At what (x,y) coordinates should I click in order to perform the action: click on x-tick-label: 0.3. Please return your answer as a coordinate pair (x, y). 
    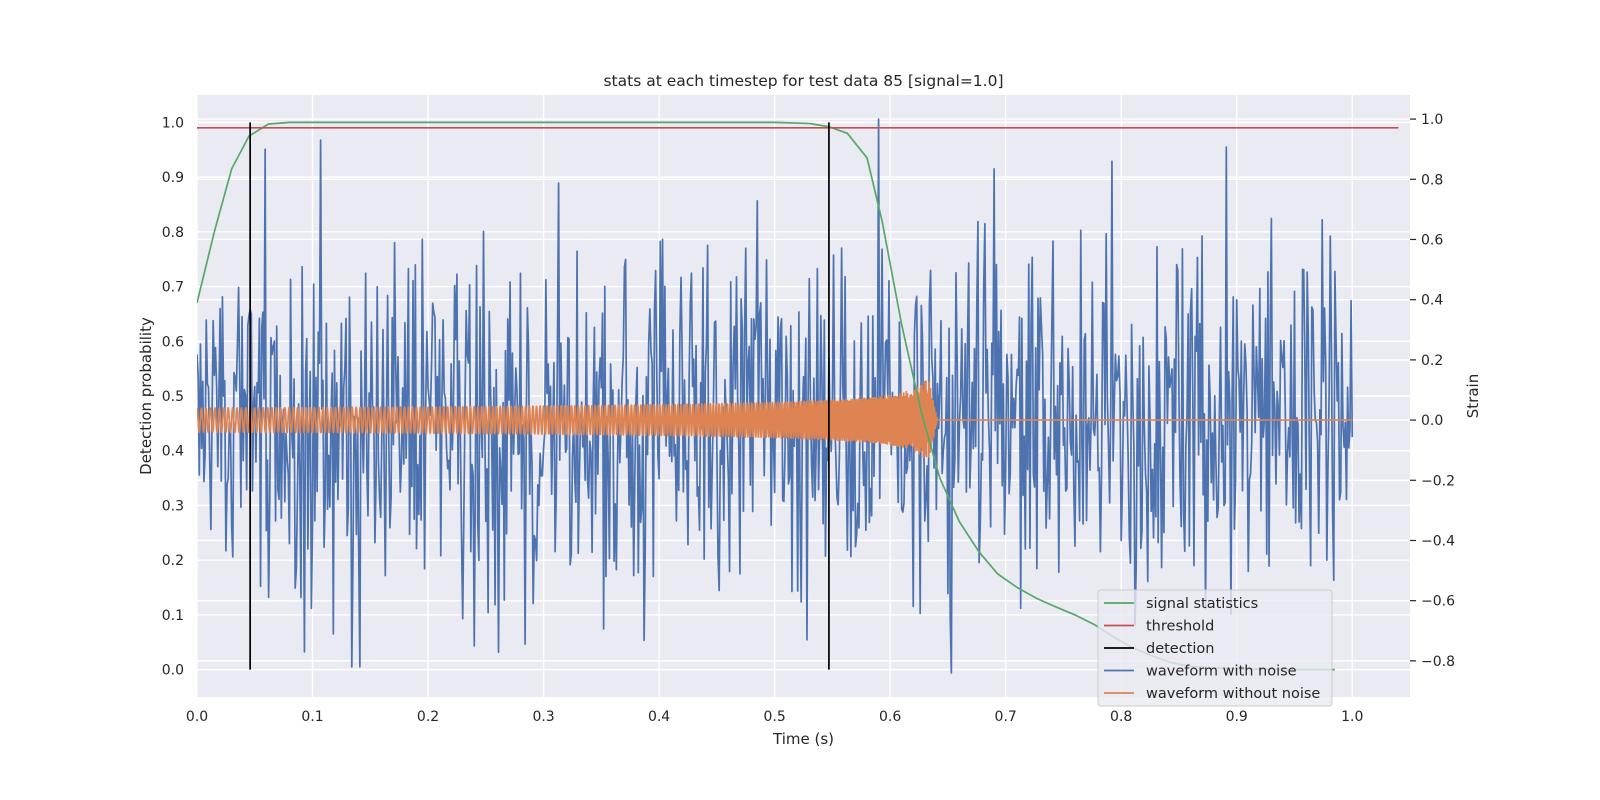
    Looking at the image, I should click on (543, 717).